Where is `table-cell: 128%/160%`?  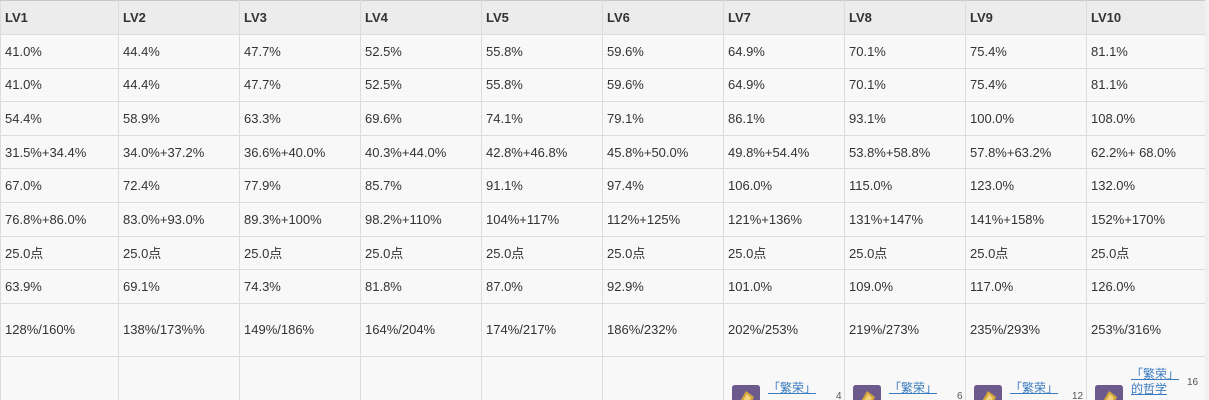
table-cell: 128%/160% is located at coordinates (59, 329).